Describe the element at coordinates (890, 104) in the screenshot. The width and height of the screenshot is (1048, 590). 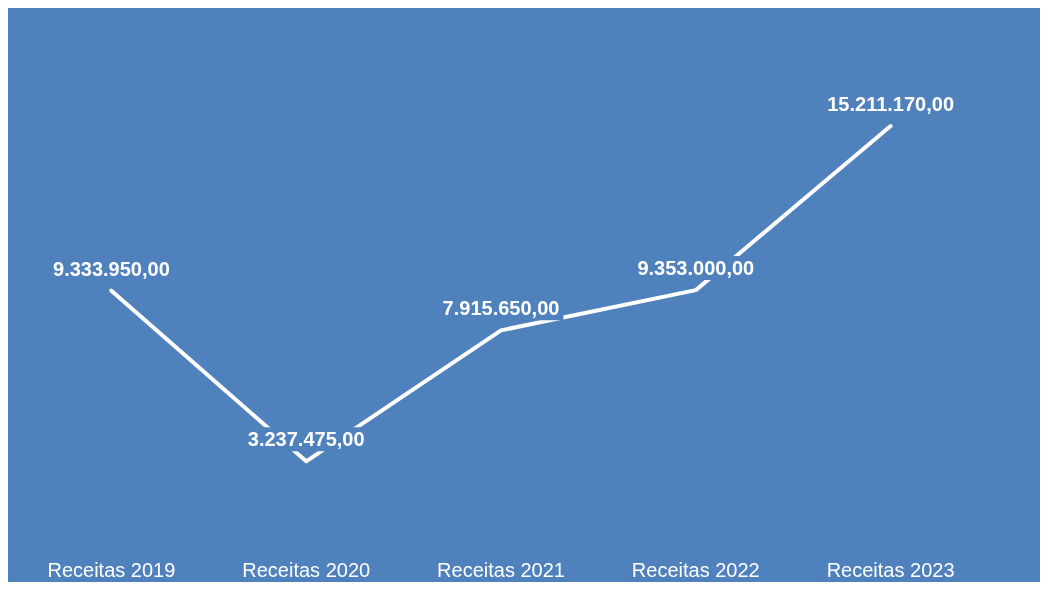
I see `data-label: 15.211.170,00` at that location.